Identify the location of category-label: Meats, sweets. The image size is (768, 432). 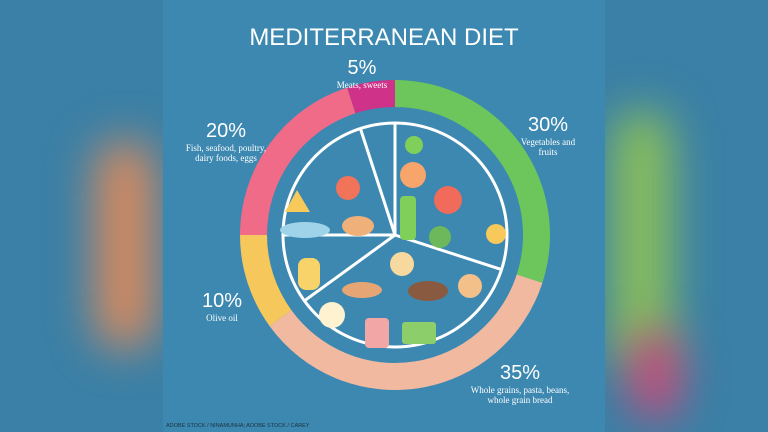
(362, 85).